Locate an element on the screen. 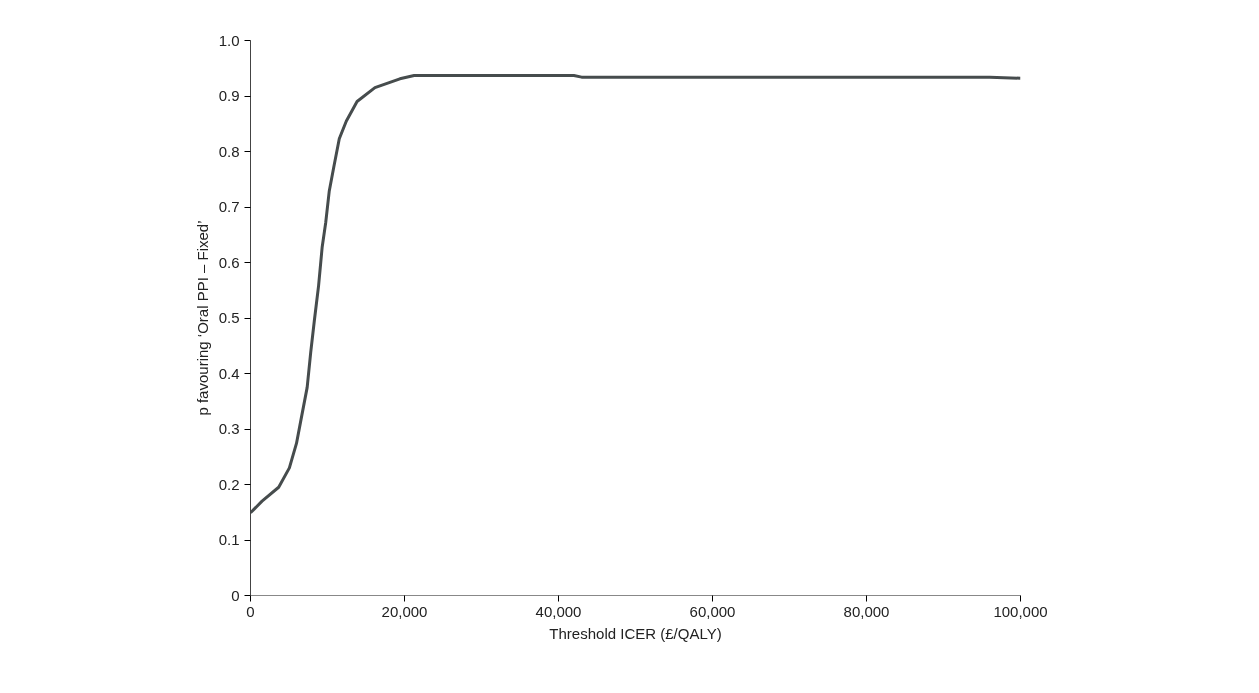 This screenshot has height=693, width=1259. y-tick-label: 0.4 is located at coordinates (229, 373).